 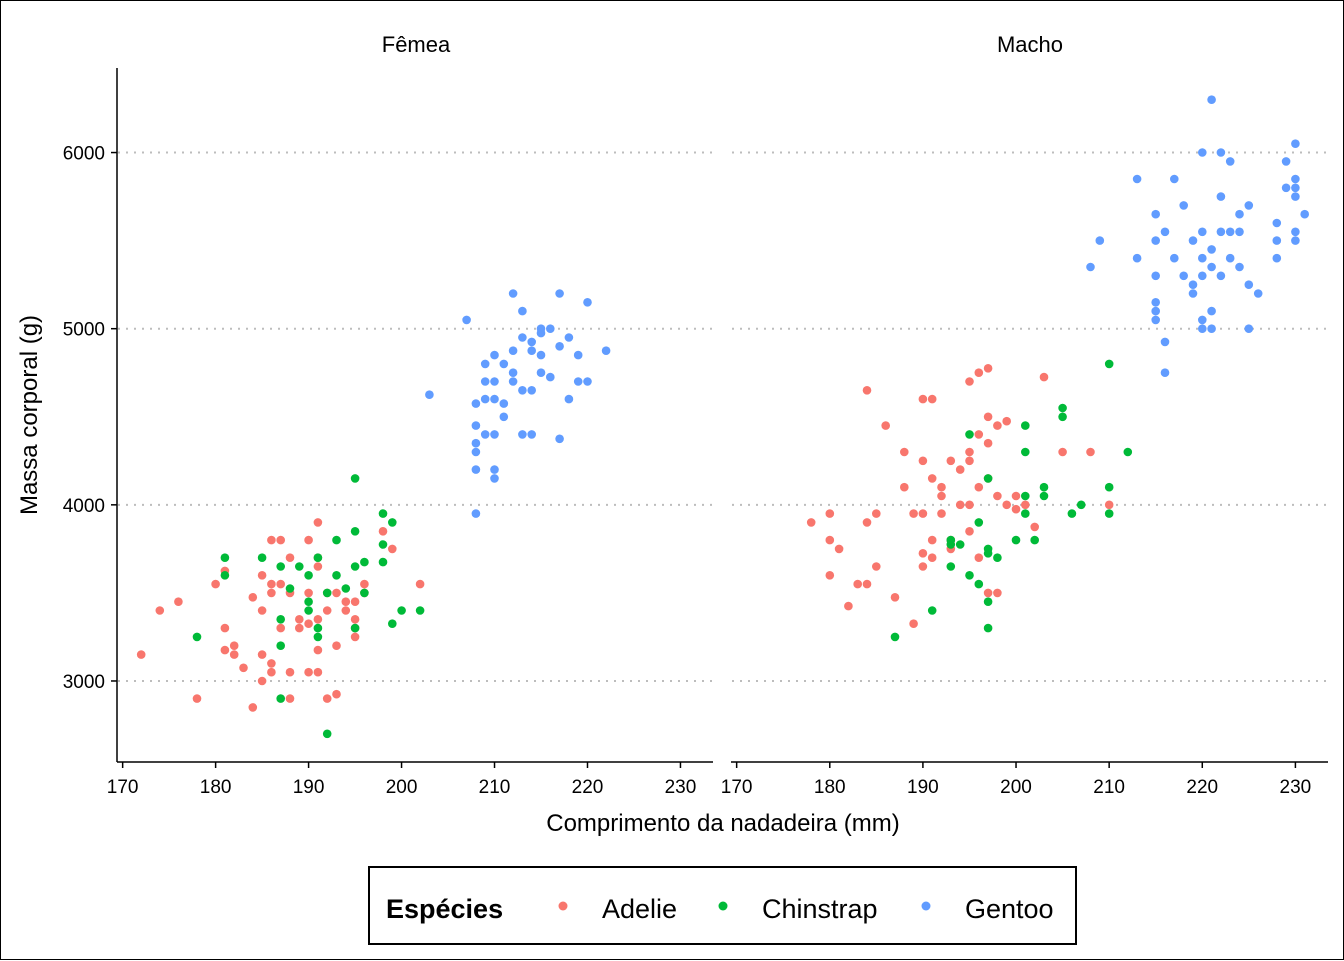 I want to click on x-tick-label: 210, so click(x=1109, y=787).